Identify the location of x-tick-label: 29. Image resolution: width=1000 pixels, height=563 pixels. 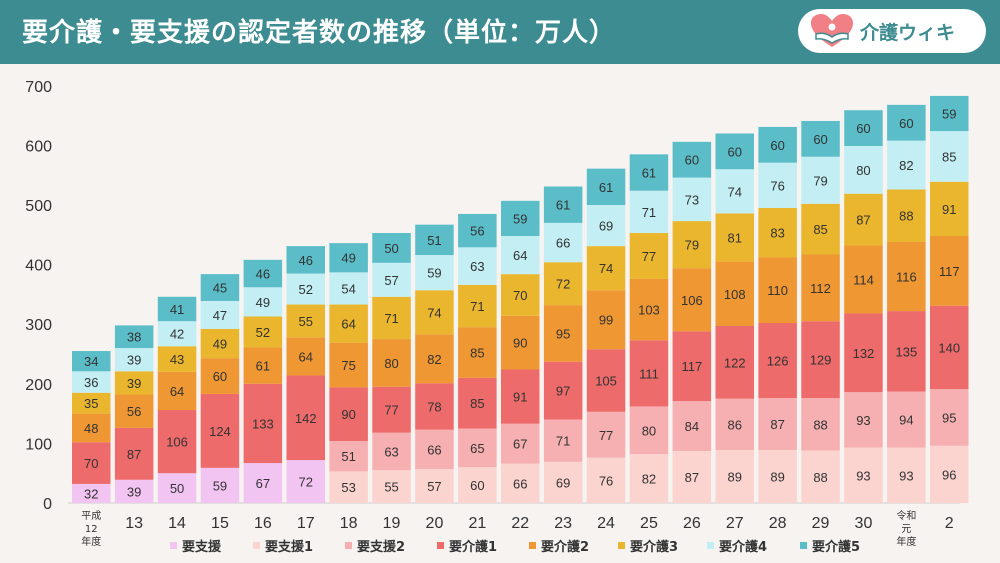
(821, 523).